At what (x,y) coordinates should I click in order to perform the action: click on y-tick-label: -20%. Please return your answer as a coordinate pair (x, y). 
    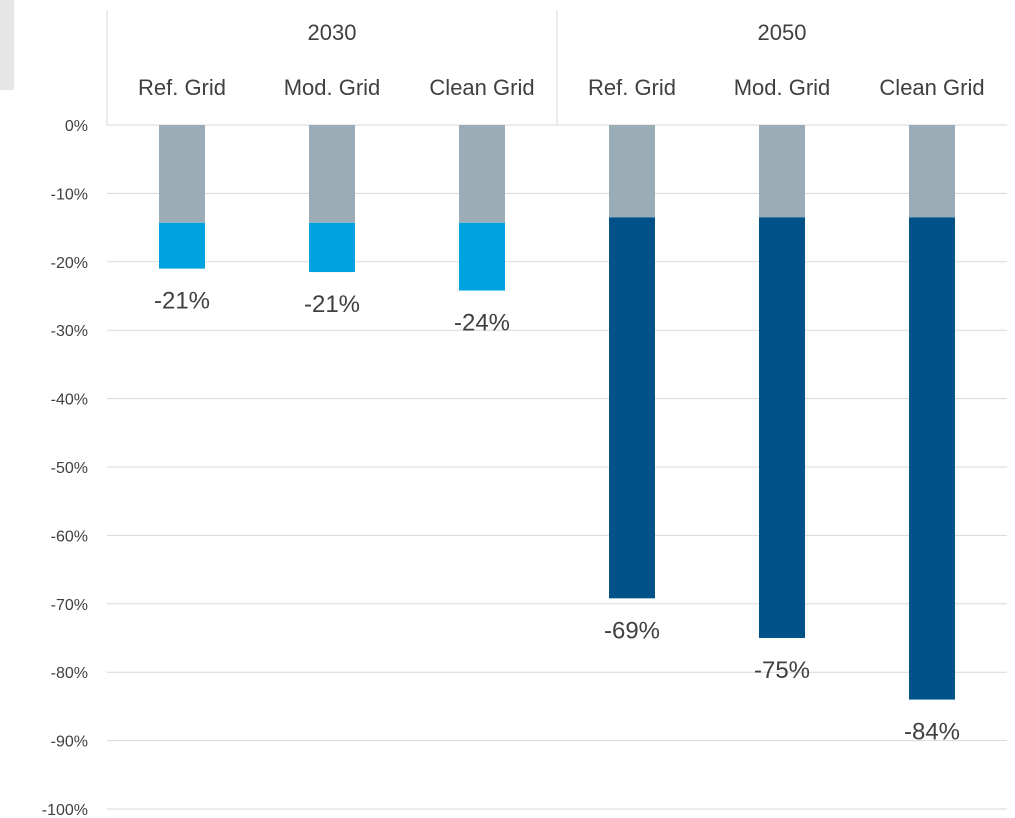
    Looking at the image, I should click on (69, 263).